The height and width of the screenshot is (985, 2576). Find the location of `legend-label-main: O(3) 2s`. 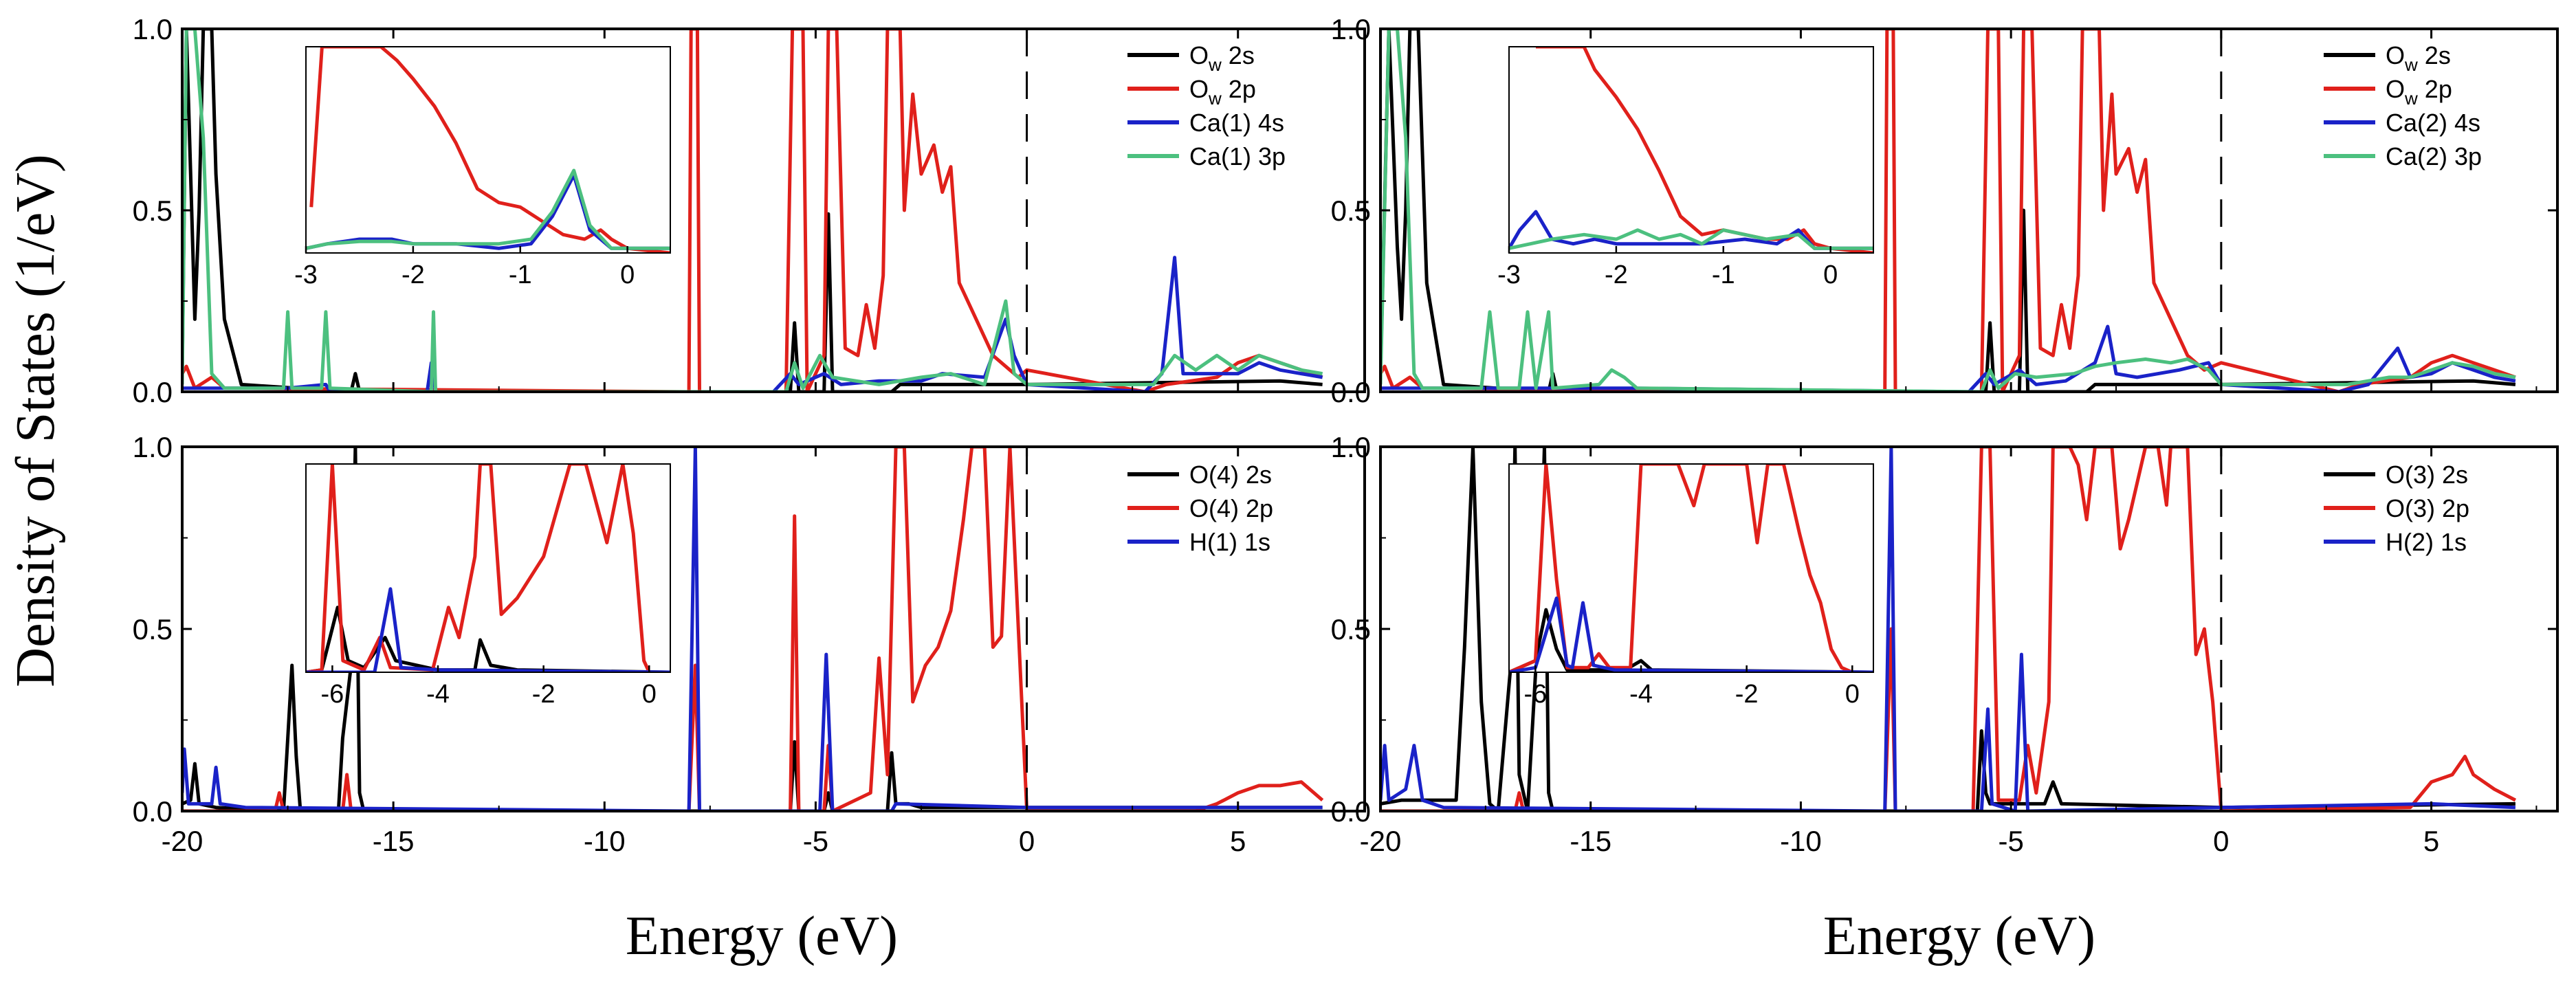

legend-label-main: O(3) 2s is located at coordinates (2427, 475).